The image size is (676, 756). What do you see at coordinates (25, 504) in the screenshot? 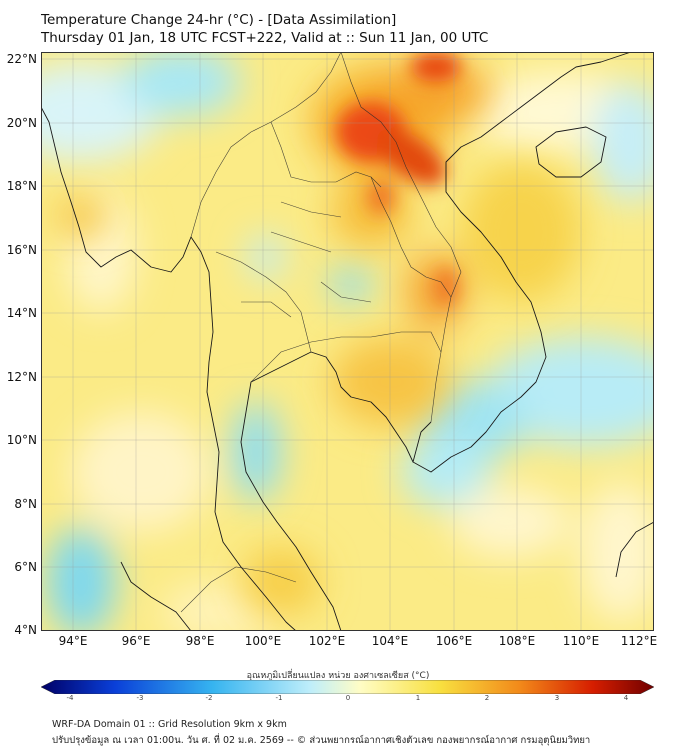
I see `lat-label-8n: 8°N` at bounding box center [25, 504].